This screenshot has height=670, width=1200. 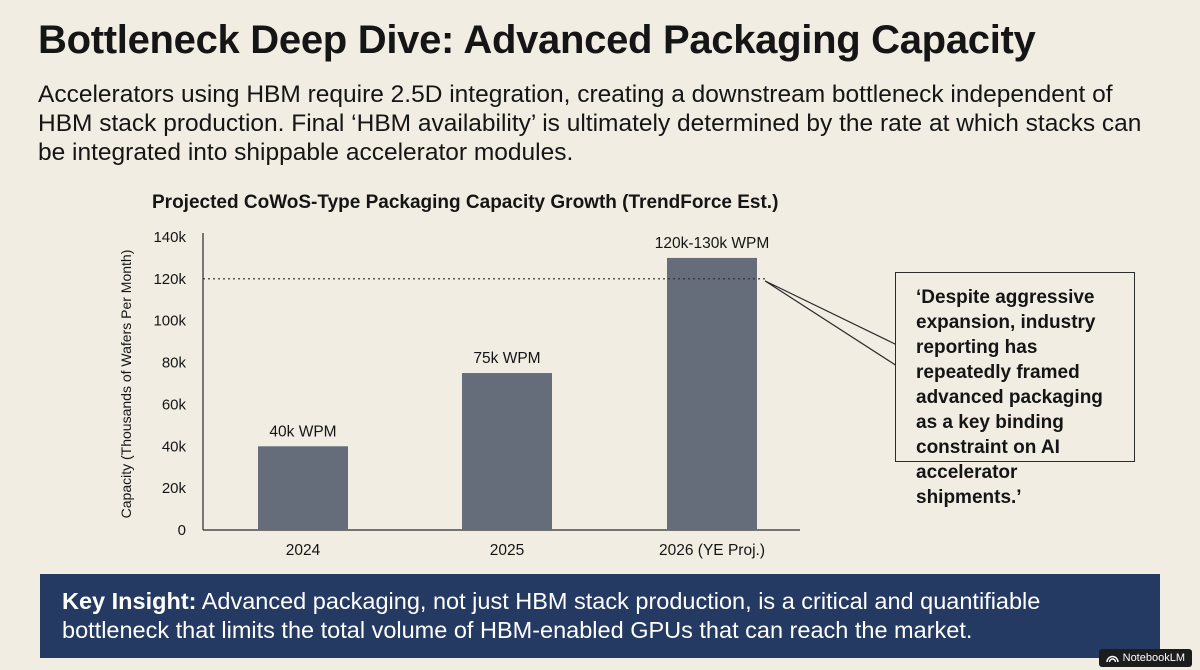 What do you see at coordinates (831, 324) in the screenshot?
I see `callout-pointer` at bounding box center [831, 324].